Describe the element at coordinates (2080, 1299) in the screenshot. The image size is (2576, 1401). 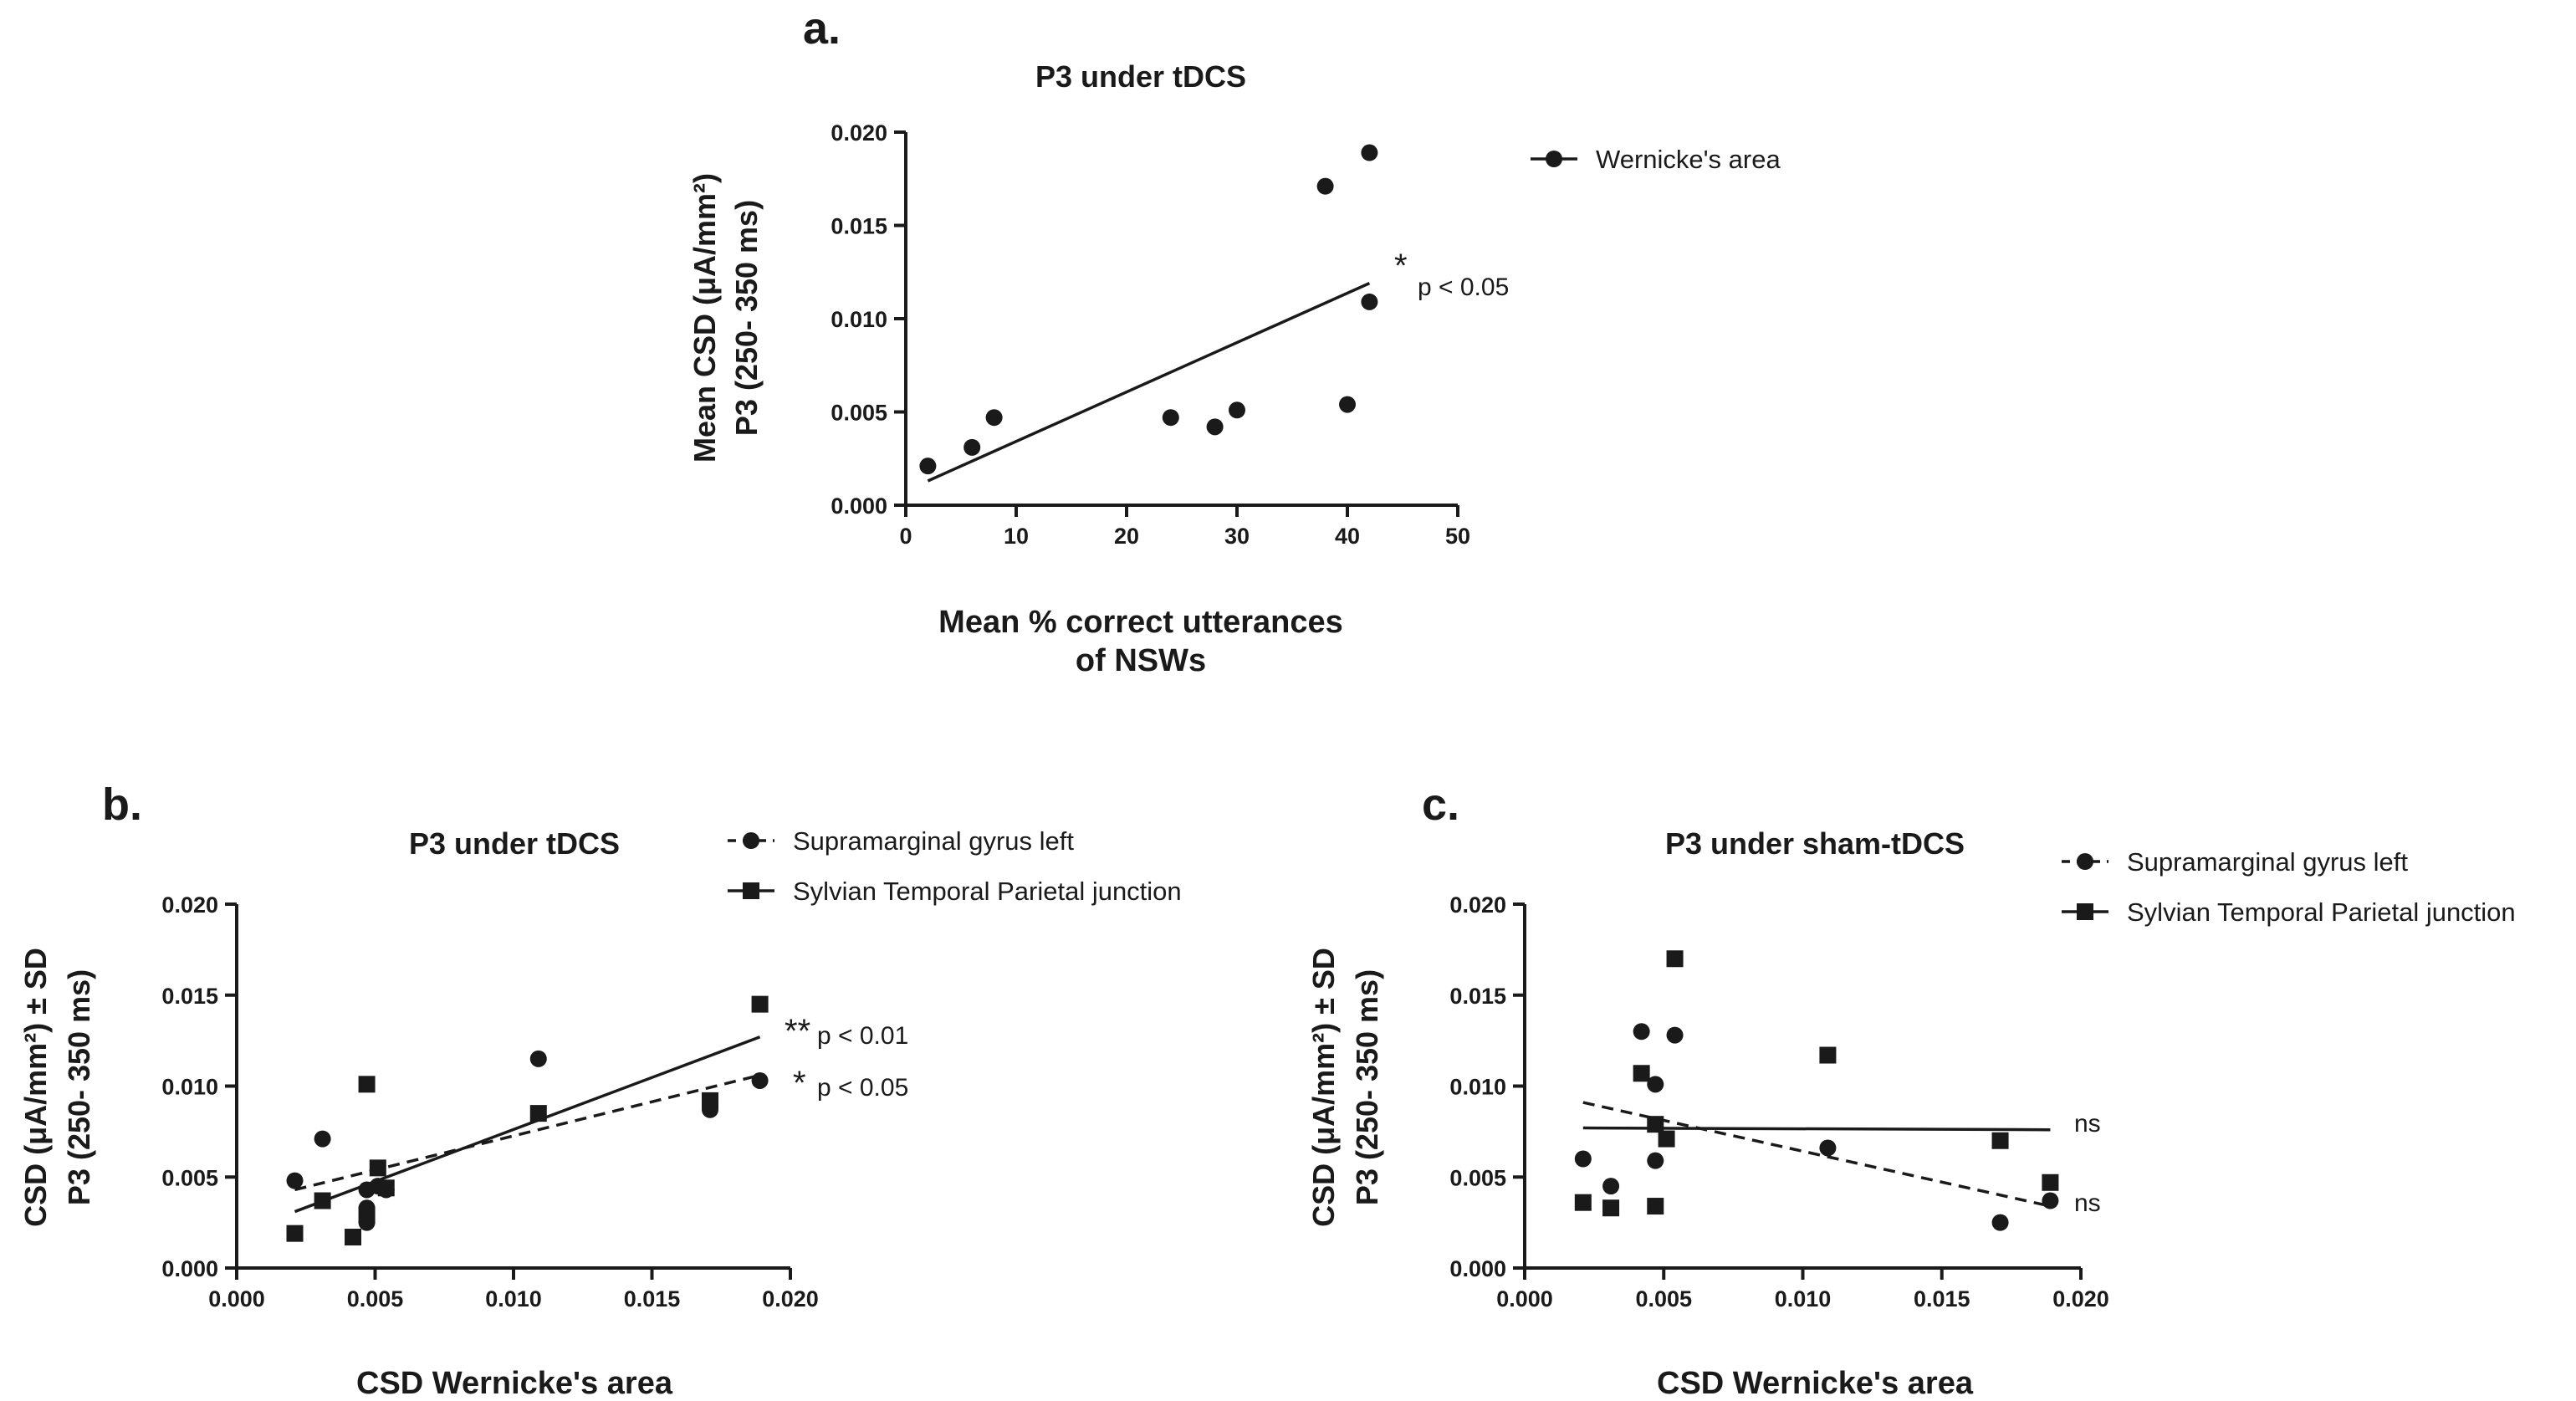
I see `x-tick-label: 0.020` at that location.